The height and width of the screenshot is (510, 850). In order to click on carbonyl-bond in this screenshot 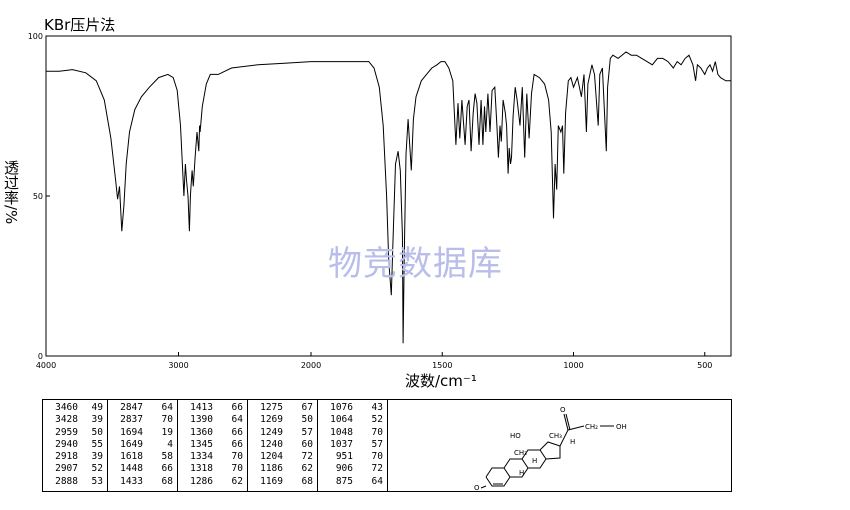, I will do `click(566, 422)`.